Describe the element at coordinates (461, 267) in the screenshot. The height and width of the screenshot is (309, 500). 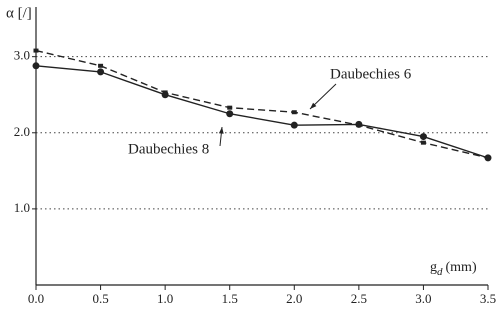
I see `x-label-unit: (mm)` at that location.